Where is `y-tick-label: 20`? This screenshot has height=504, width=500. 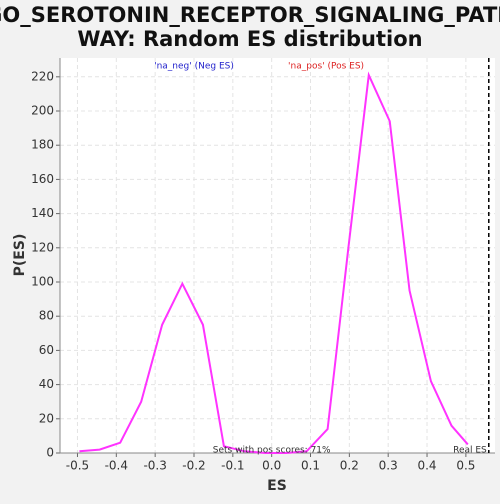
y-tick-label: 20 is located at coordinates (46, 418).